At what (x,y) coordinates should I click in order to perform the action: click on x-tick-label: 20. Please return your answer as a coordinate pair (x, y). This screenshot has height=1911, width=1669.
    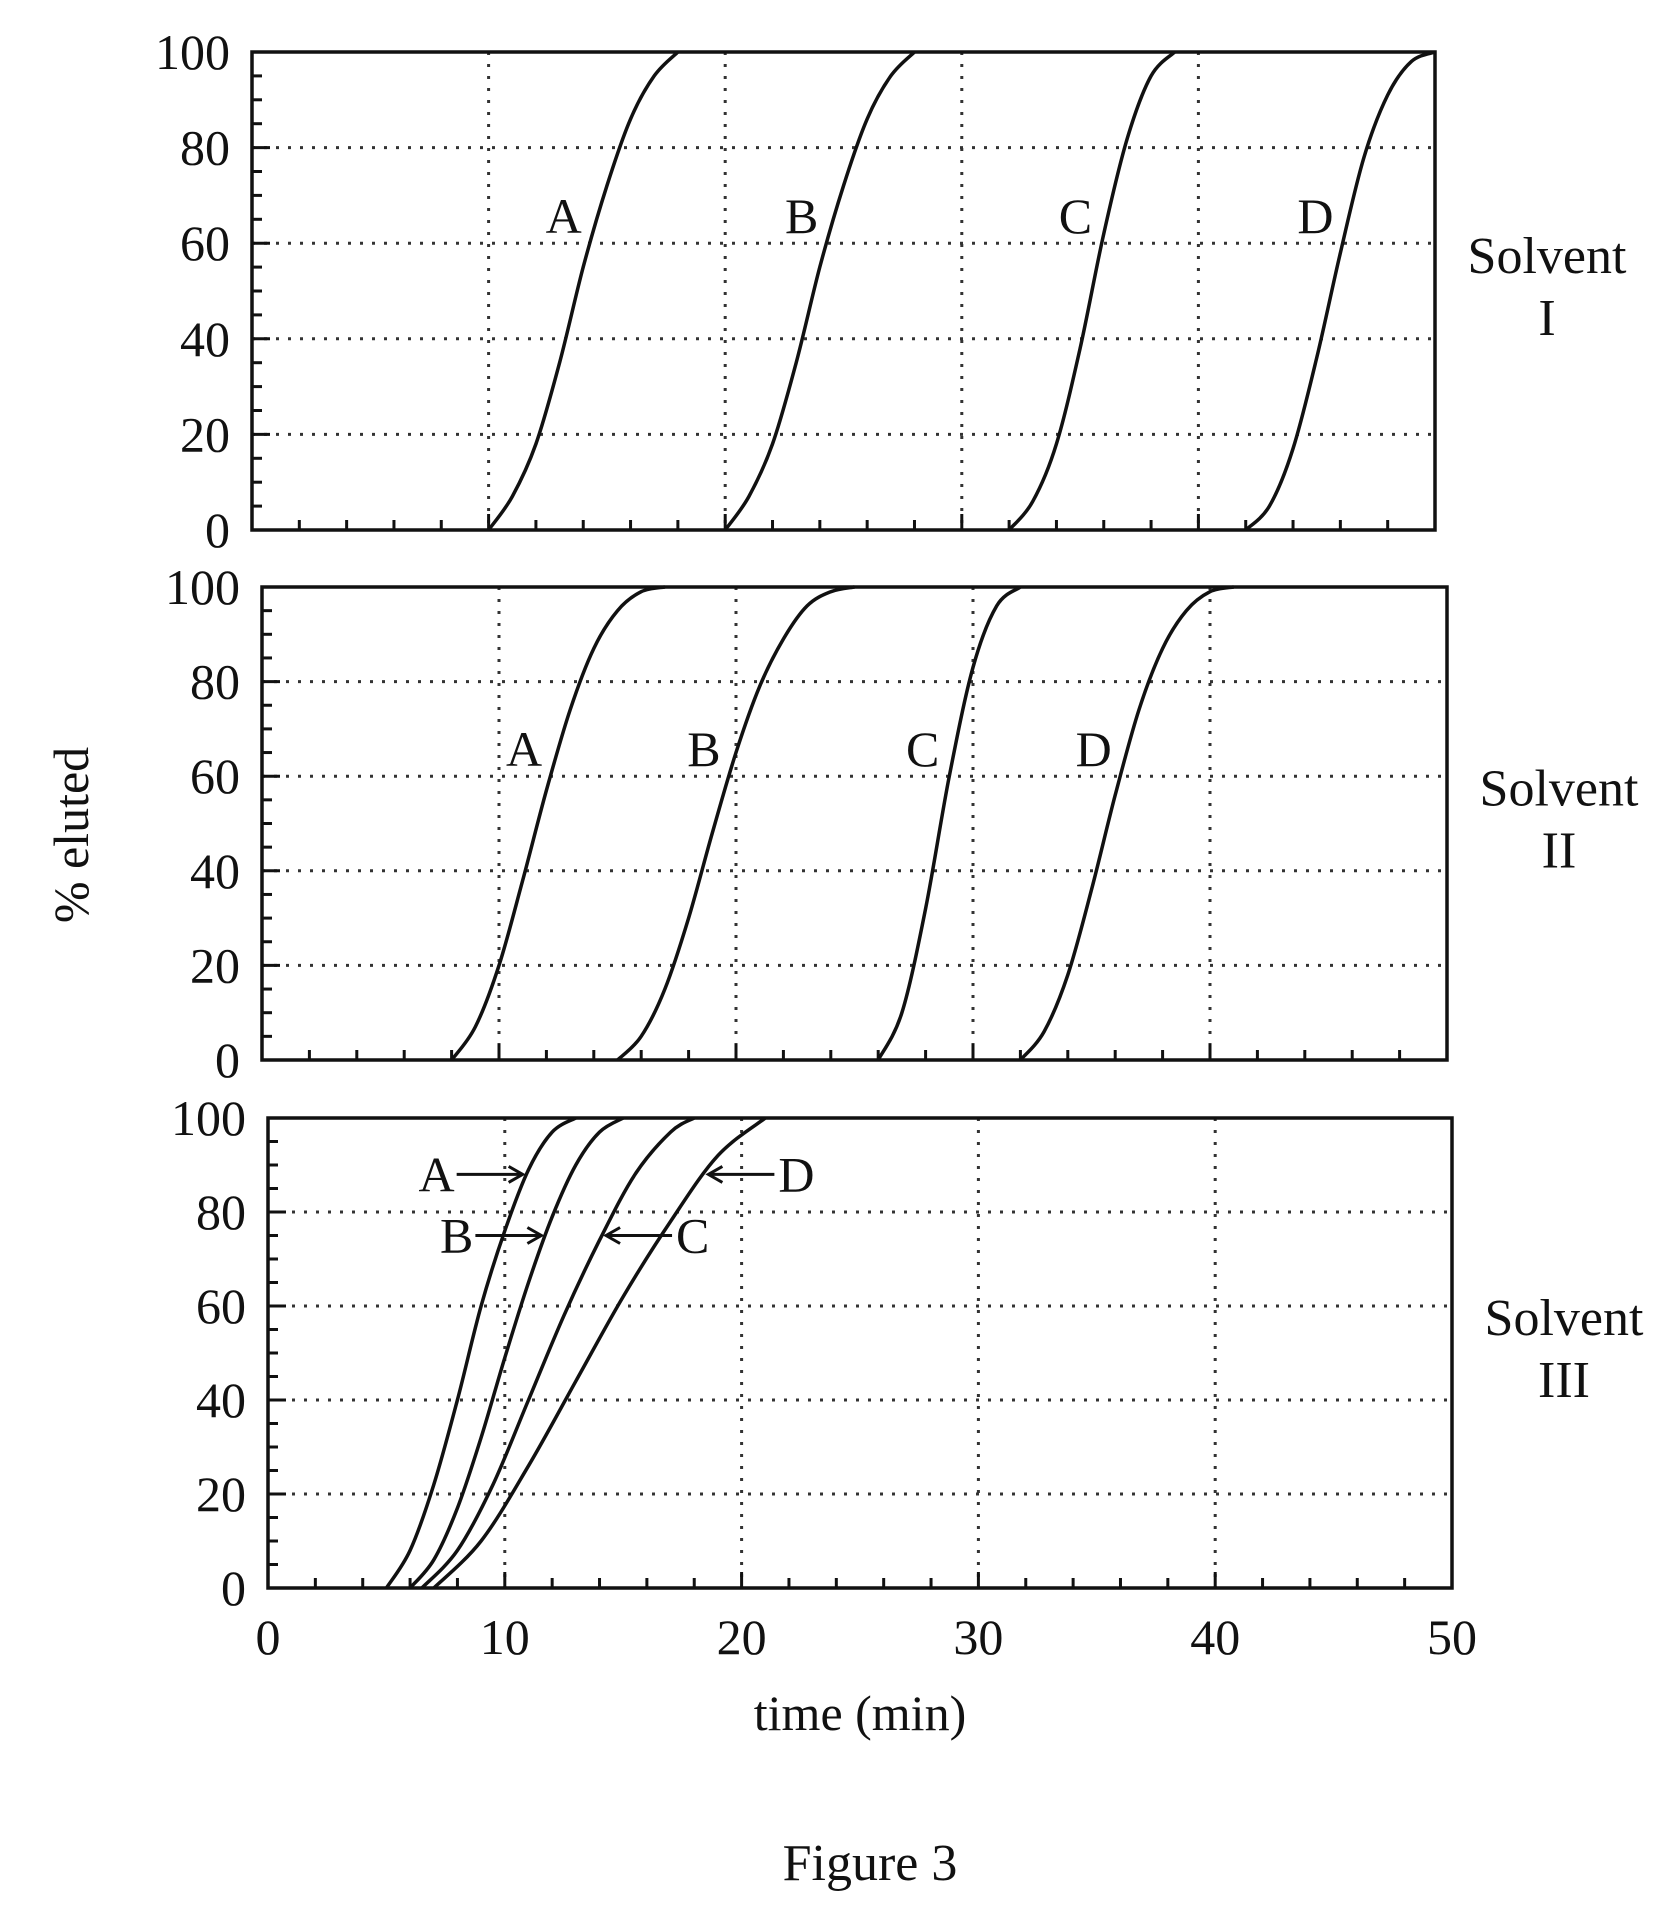
    Looking at the image, I should click on (742, 1637).